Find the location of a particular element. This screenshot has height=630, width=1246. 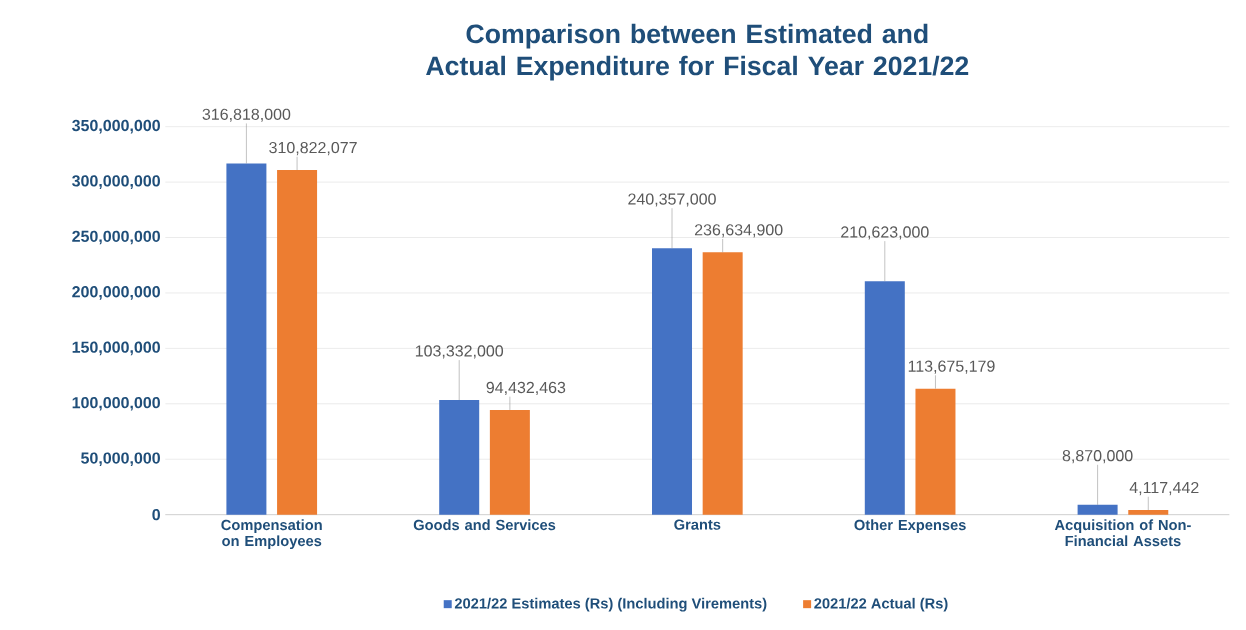

x-tick-label: Other Expenses is located at coordinates (910, 526).